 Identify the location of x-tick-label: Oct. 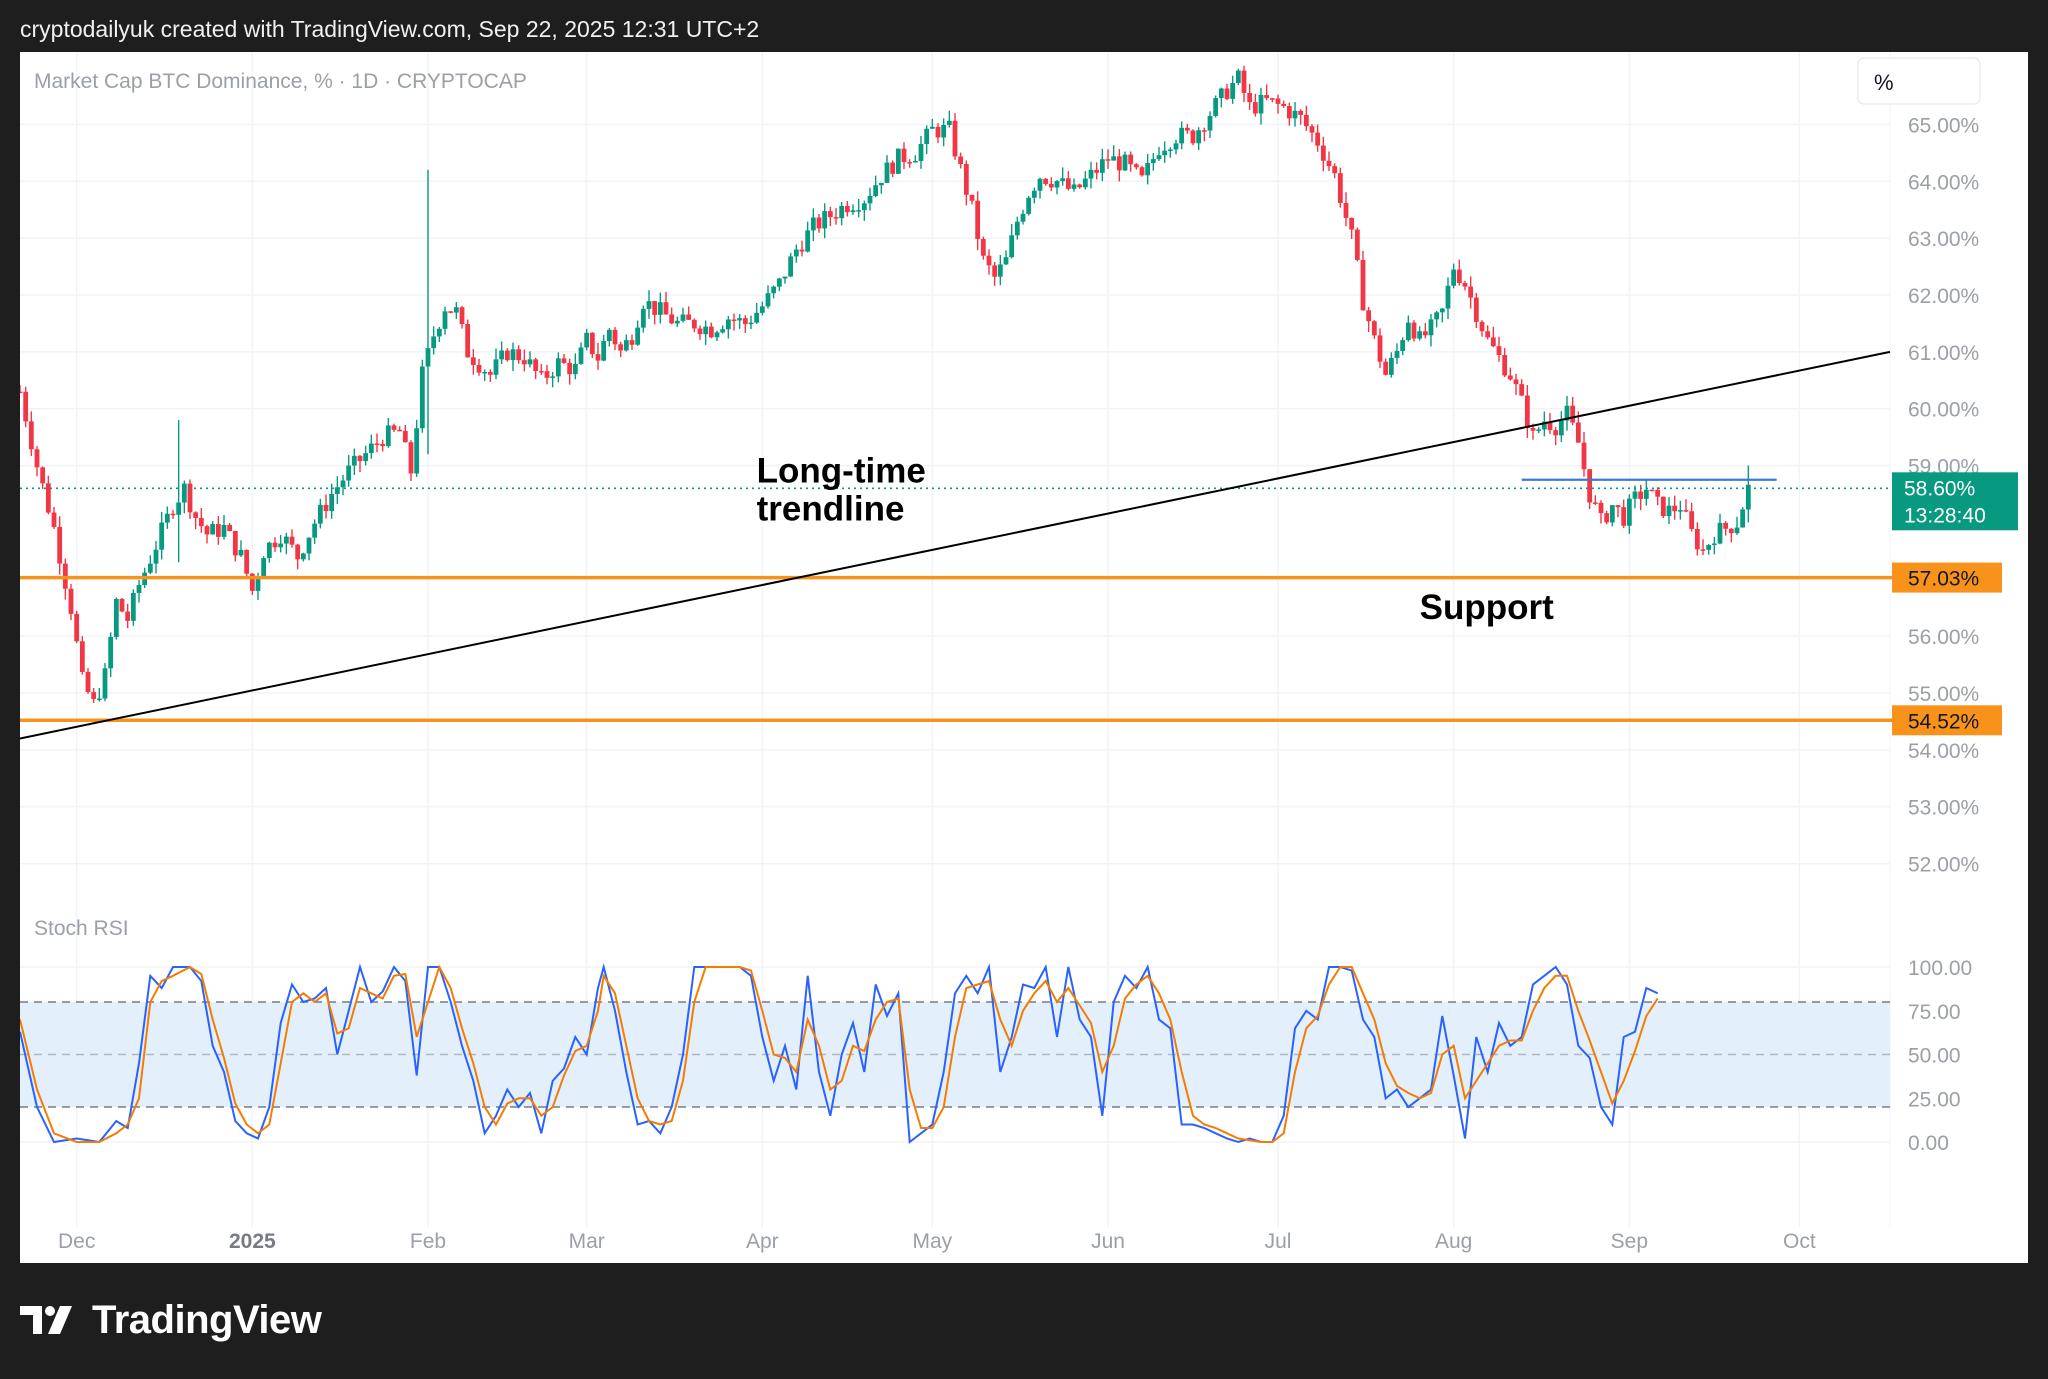
(1799, 1241).